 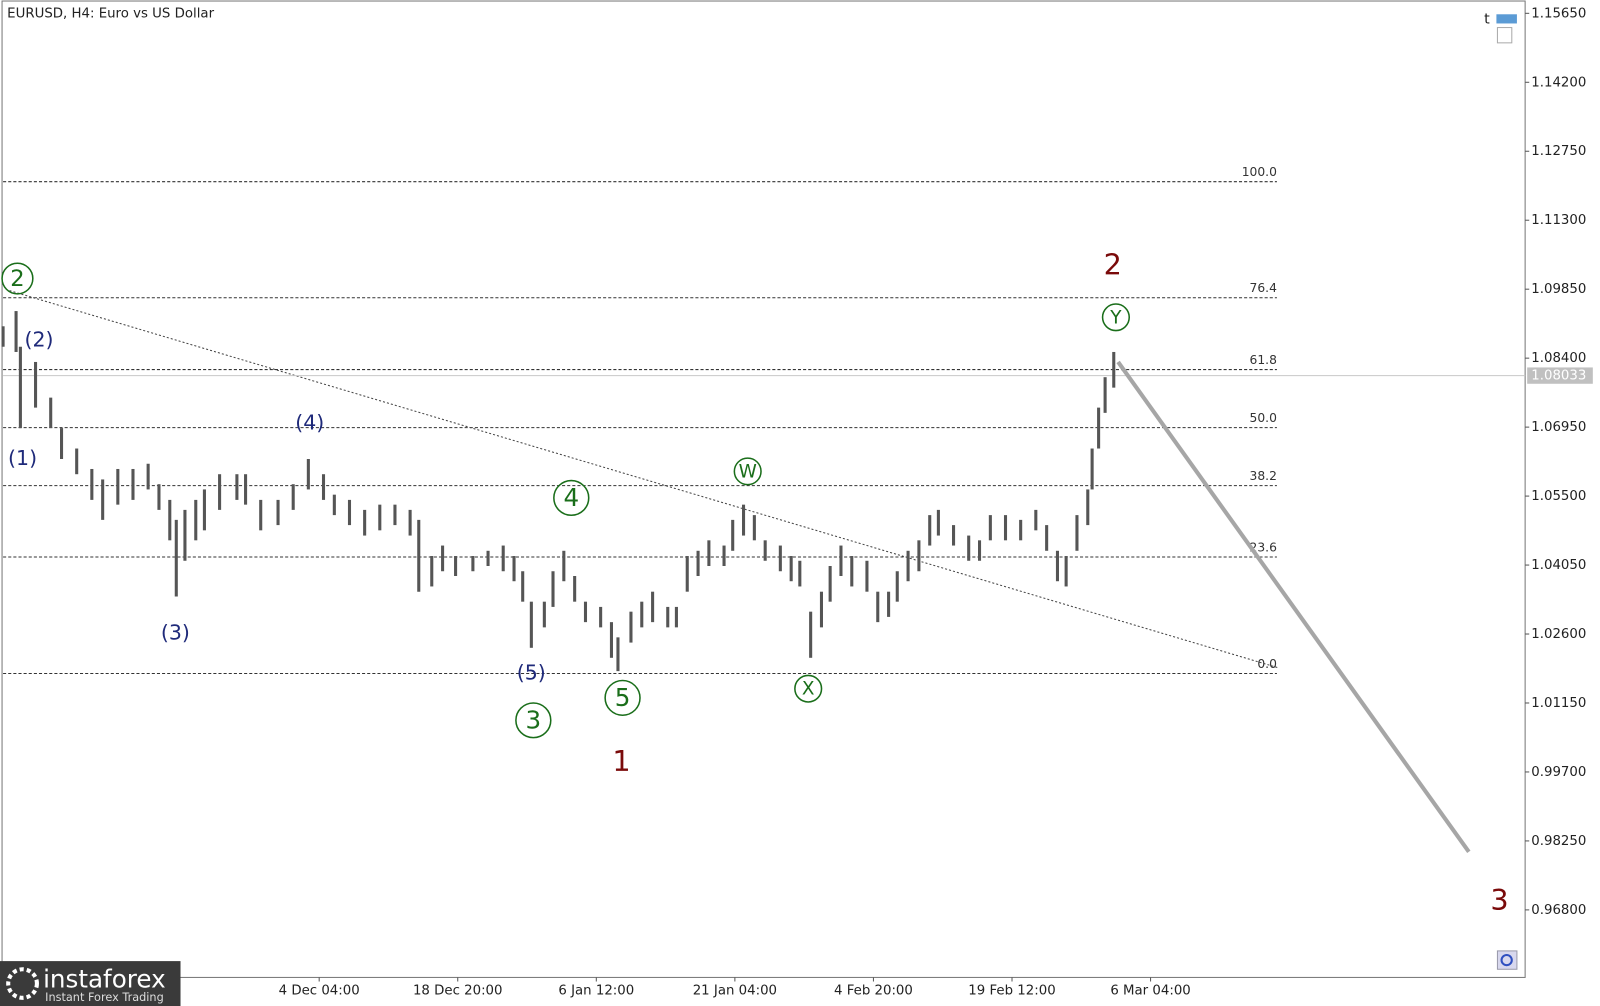 What do you see at coordinates (1558, 13) in the screenshot?
I see `y-tick-label: 1.15650` at bounding box center [1558, 13].